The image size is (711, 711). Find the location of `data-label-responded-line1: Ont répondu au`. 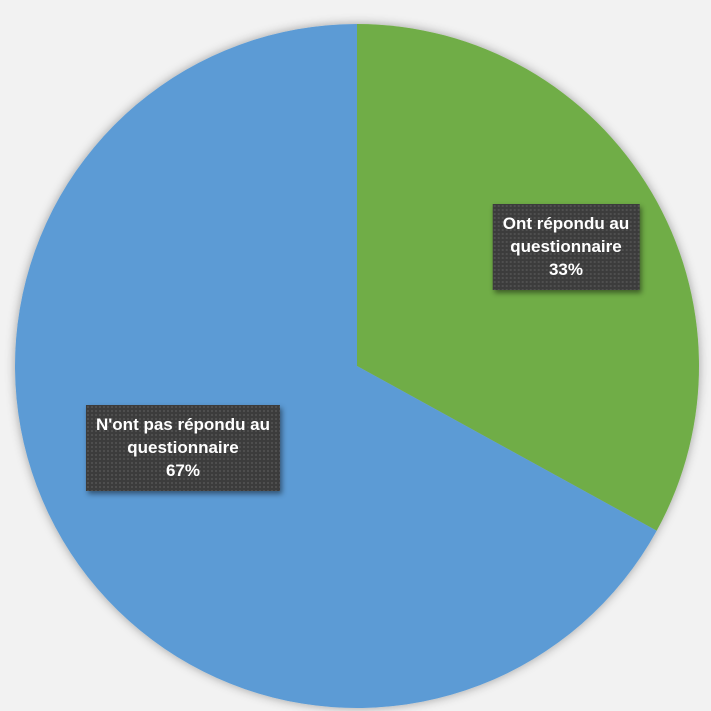

data-label-responded-line1: Ont répondu au is located at coordinates (566, 223).